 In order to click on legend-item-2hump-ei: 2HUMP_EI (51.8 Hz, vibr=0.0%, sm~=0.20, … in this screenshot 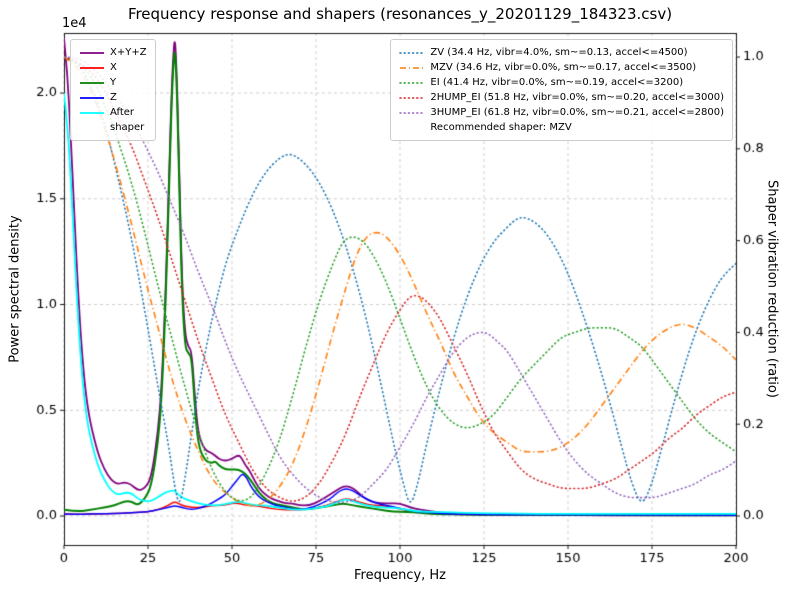, I will do `click(561, 97)`.